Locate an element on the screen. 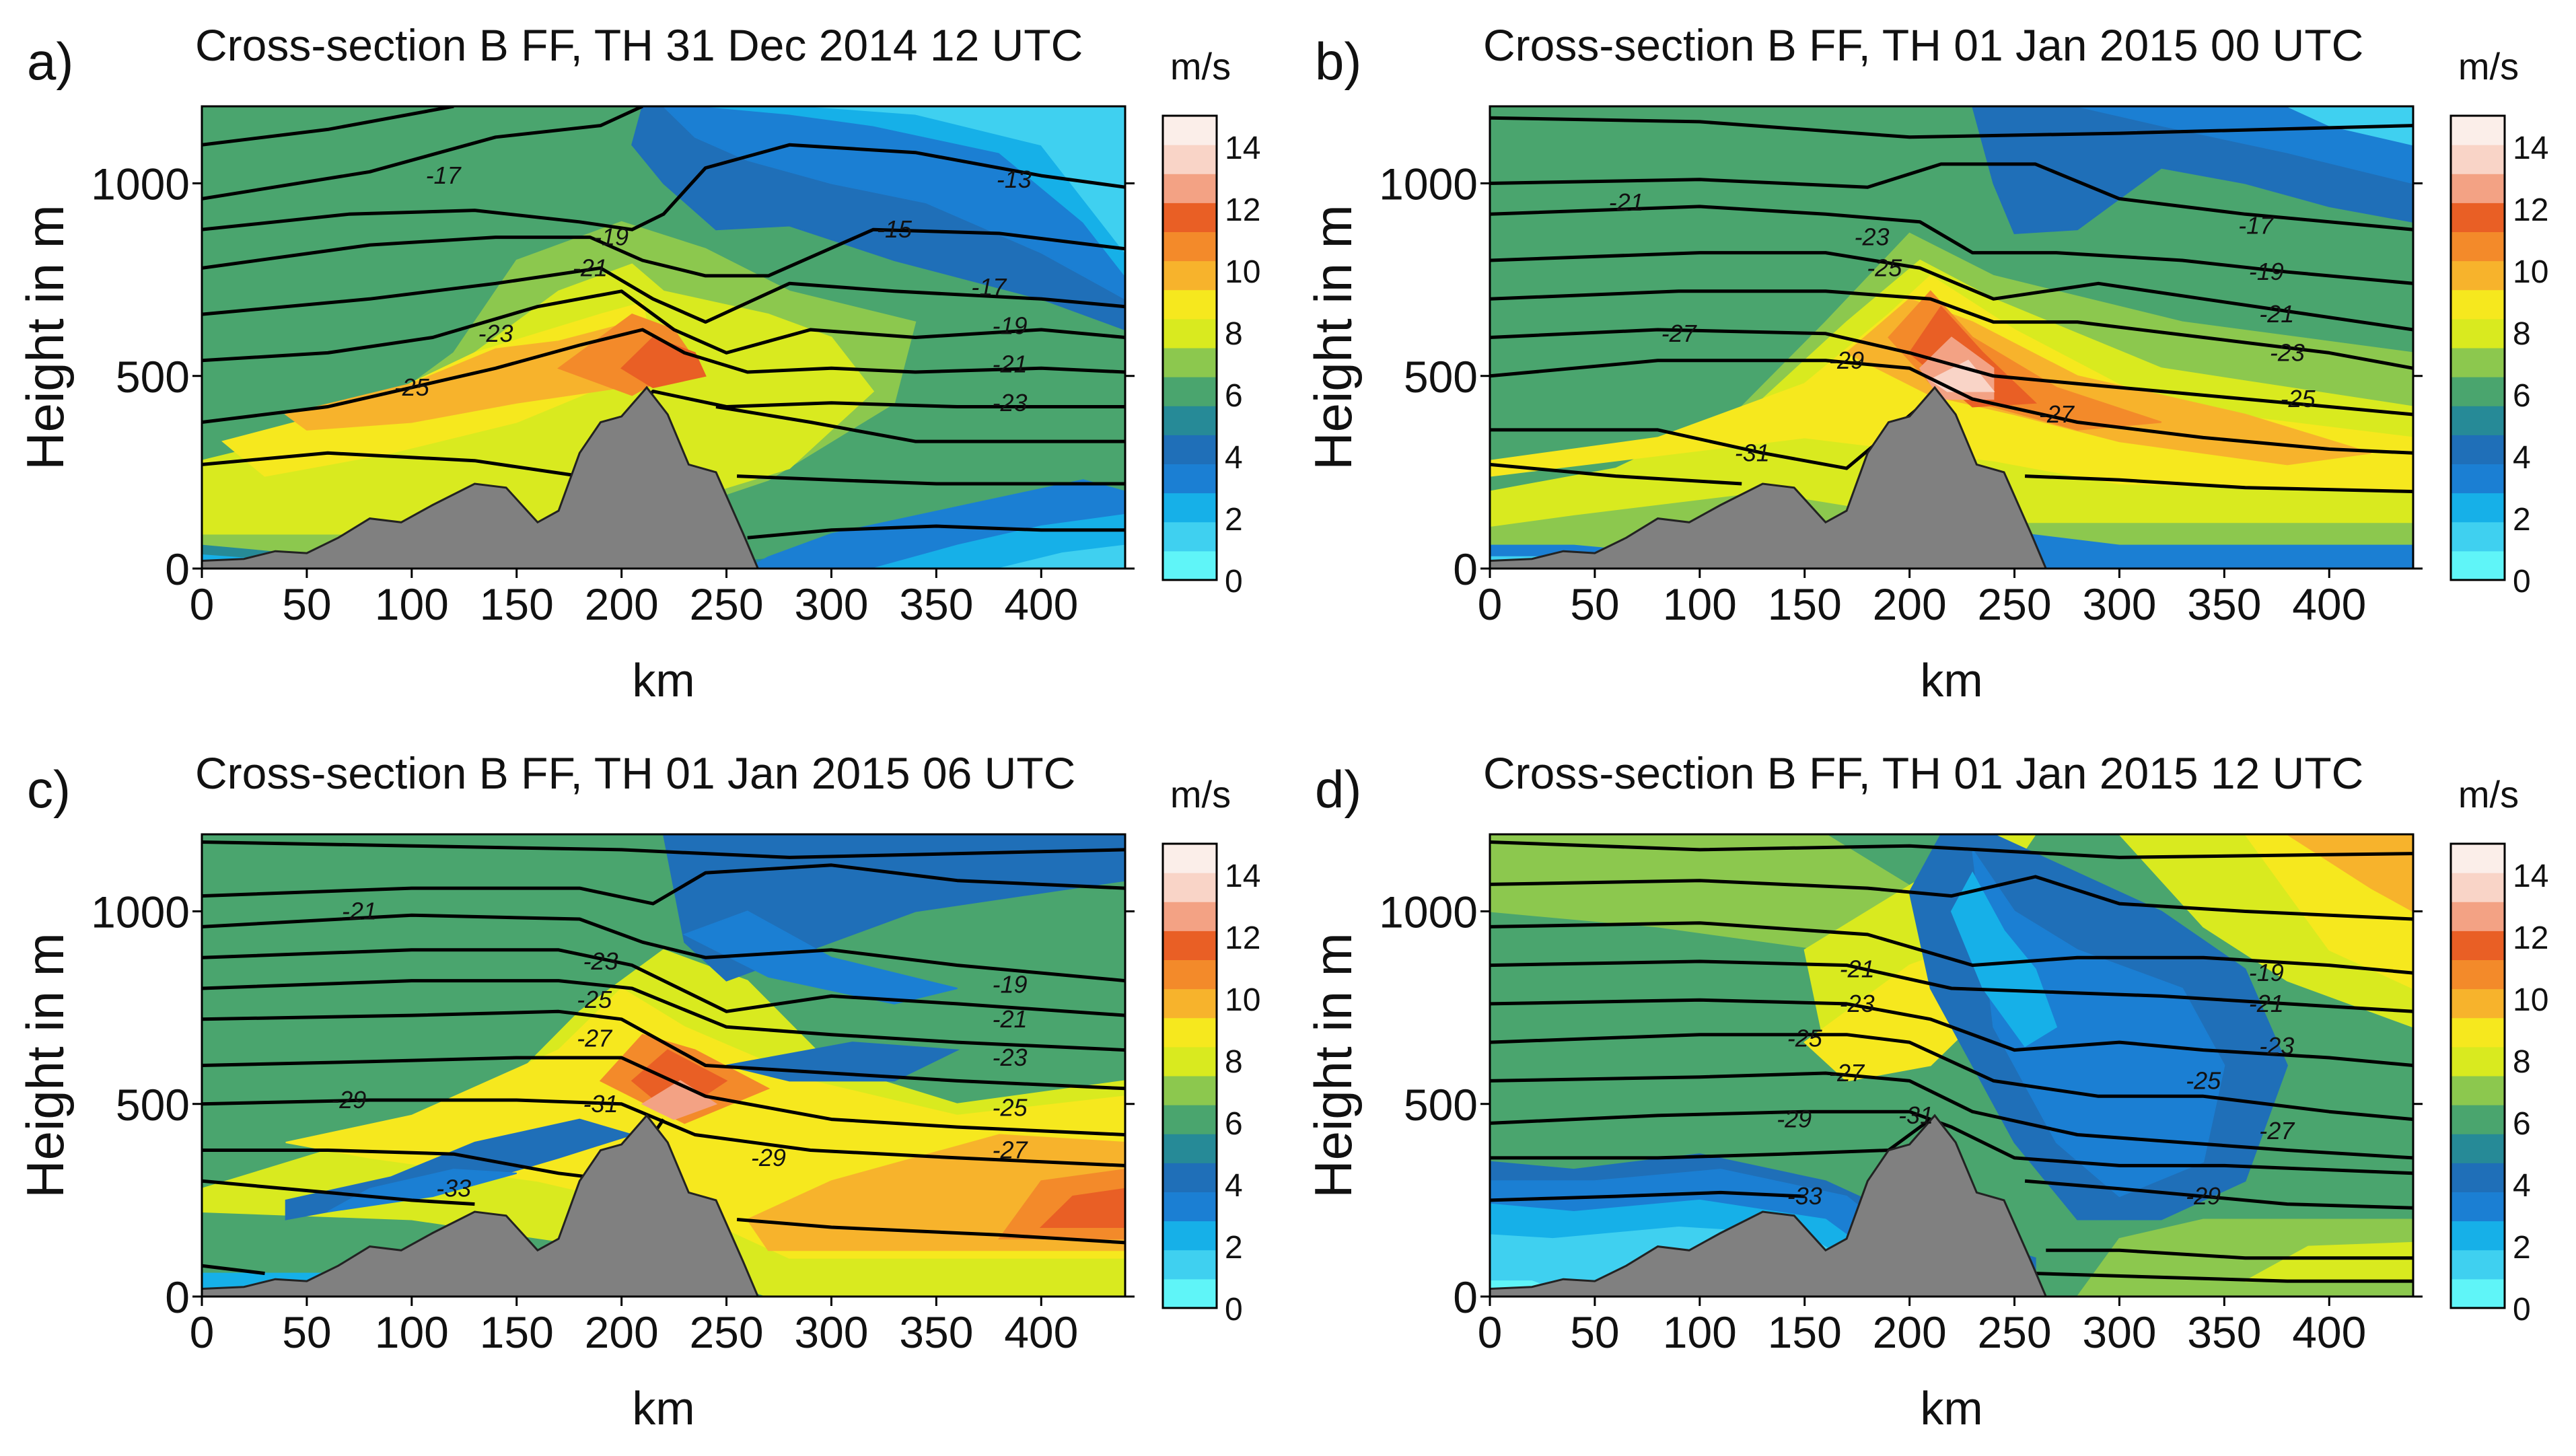  x-tick-label: 100 is located at coordinates (412, 604).